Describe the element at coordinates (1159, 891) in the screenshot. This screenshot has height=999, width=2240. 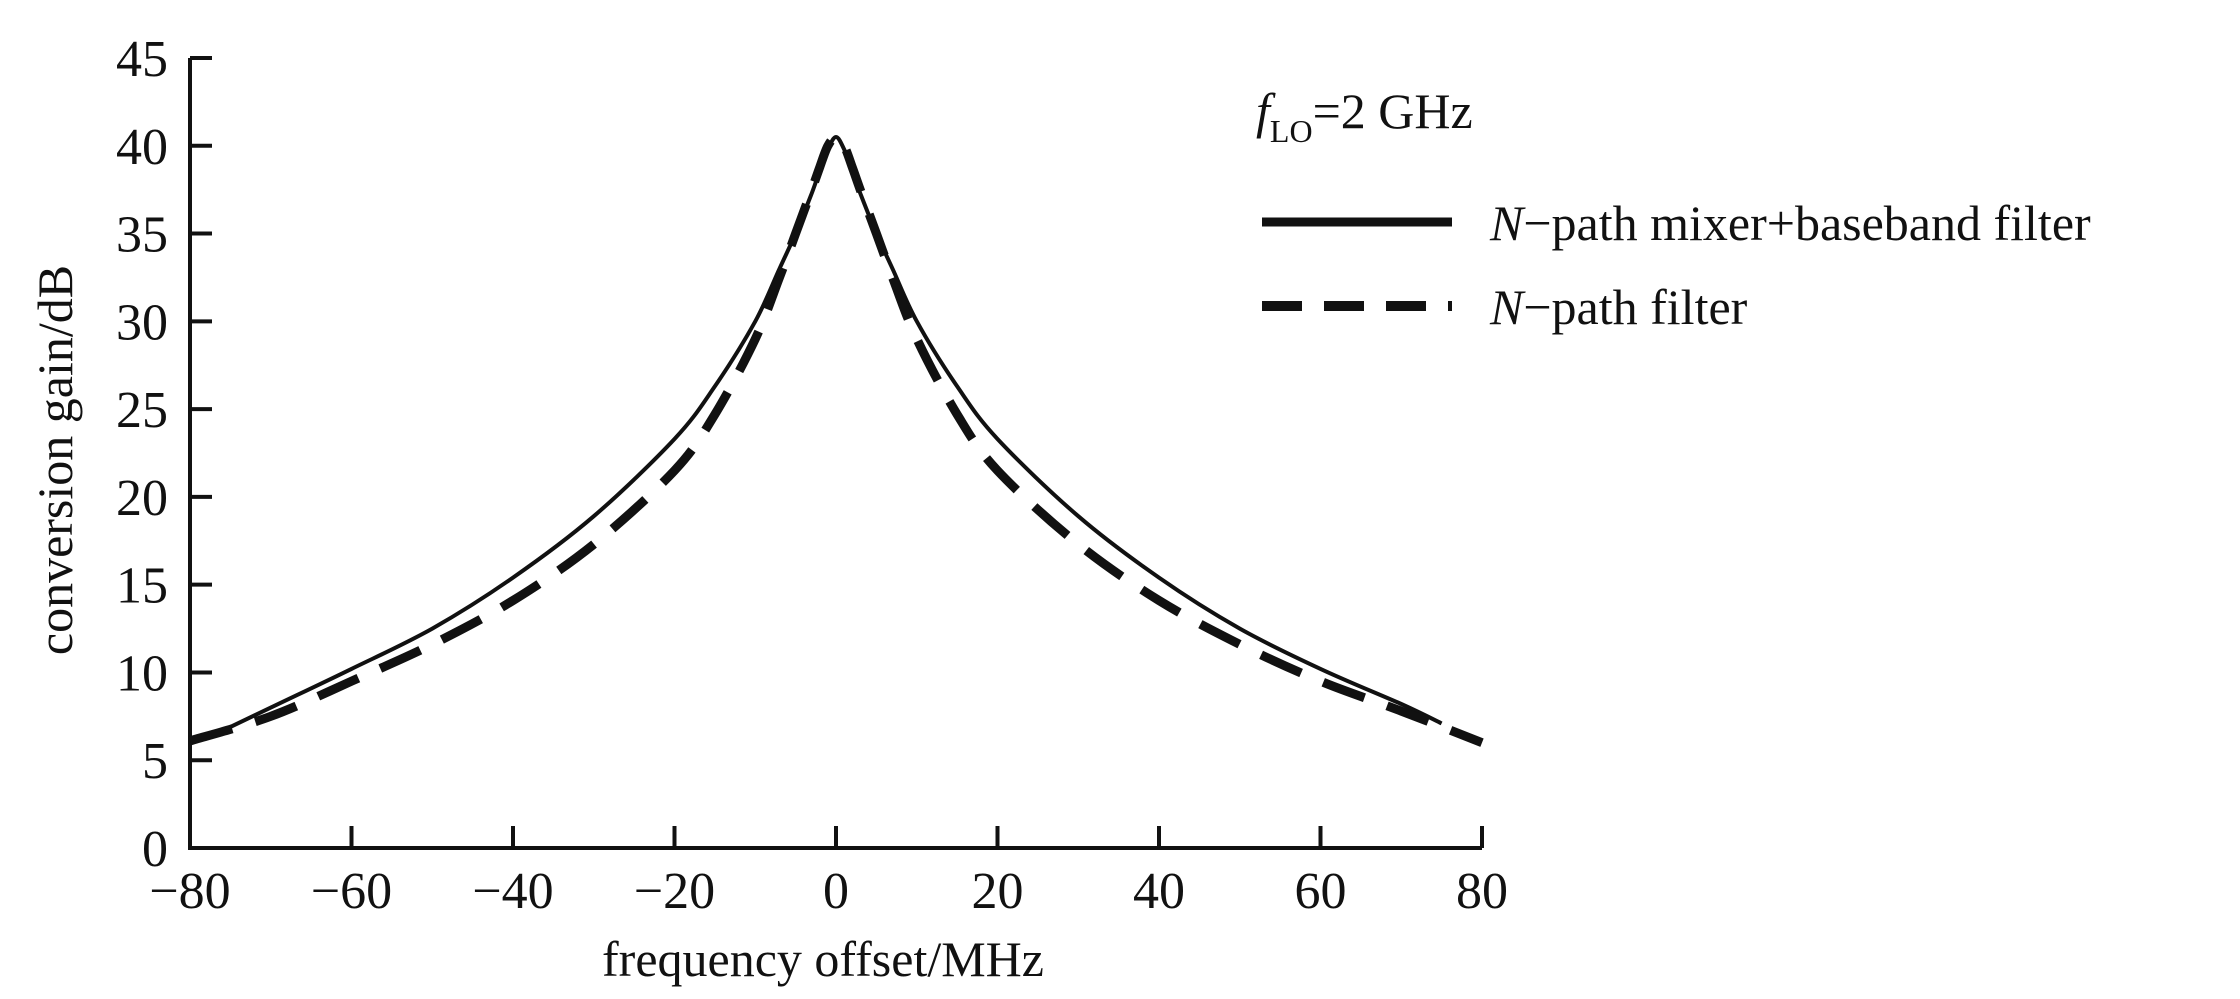
I see `x-tick-label: 40` at that location.